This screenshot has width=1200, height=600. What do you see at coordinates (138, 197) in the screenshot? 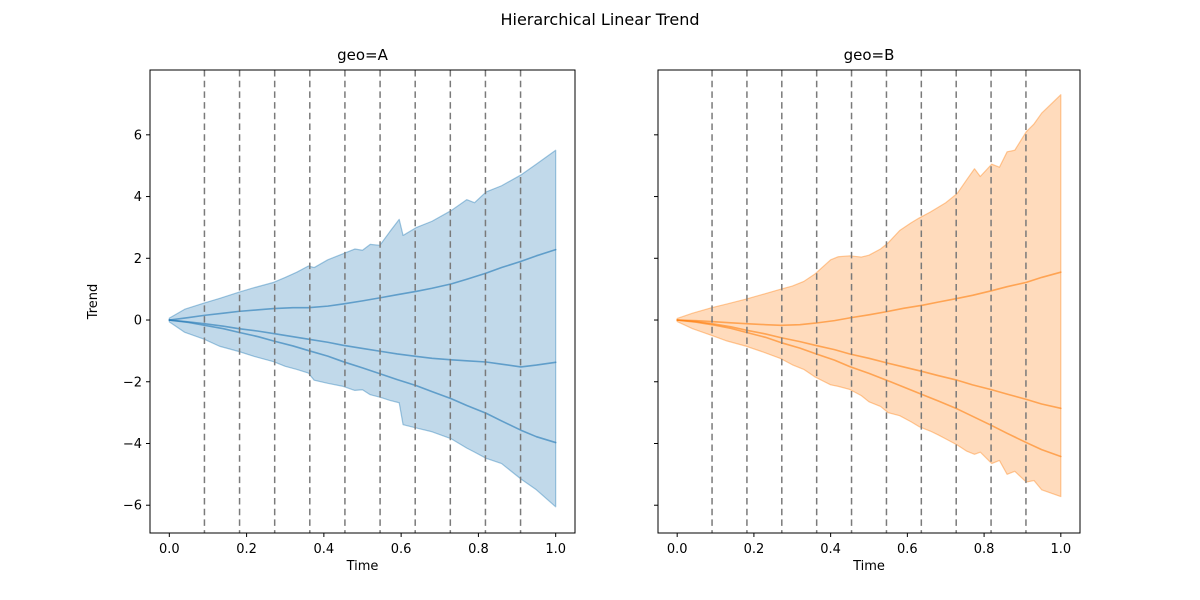
I see `y-tick-label: 4` at bounding box center [138, 197].